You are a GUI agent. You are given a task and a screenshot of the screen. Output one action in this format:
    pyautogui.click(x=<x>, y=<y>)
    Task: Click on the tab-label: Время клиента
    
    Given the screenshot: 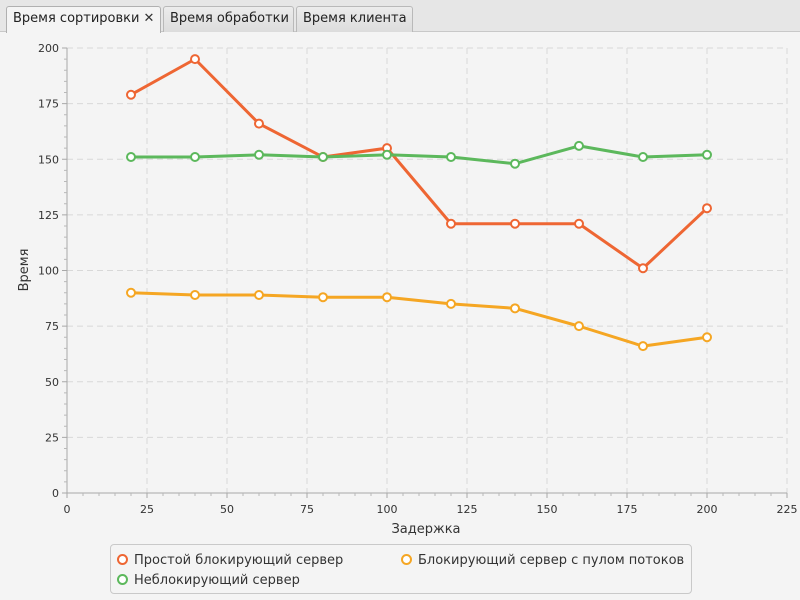 What is the action you would take?
    pyautogui.click(x=355, y=18)
    